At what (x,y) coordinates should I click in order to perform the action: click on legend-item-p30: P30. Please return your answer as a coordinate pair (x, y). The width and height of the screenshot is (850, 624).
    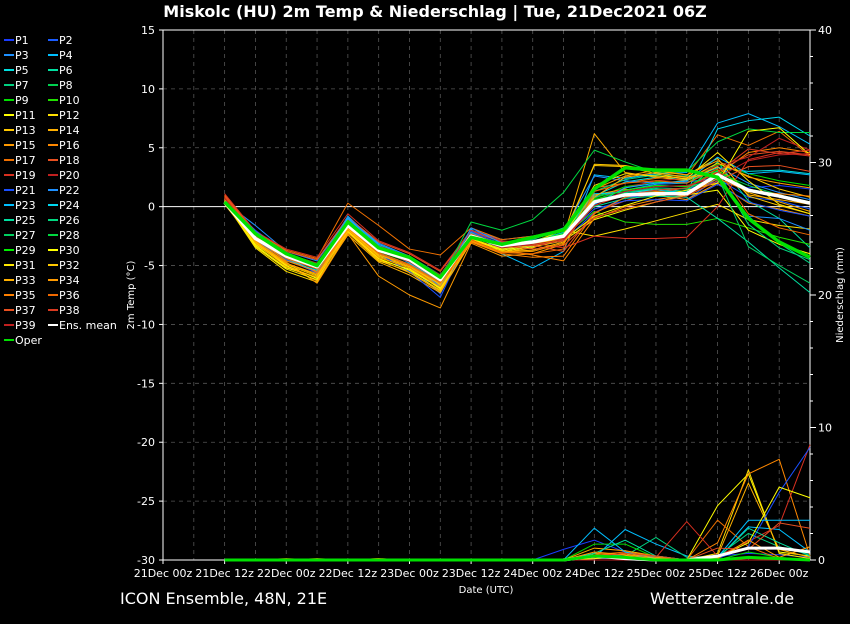
    Looking at the image, I should click on (64, 250).